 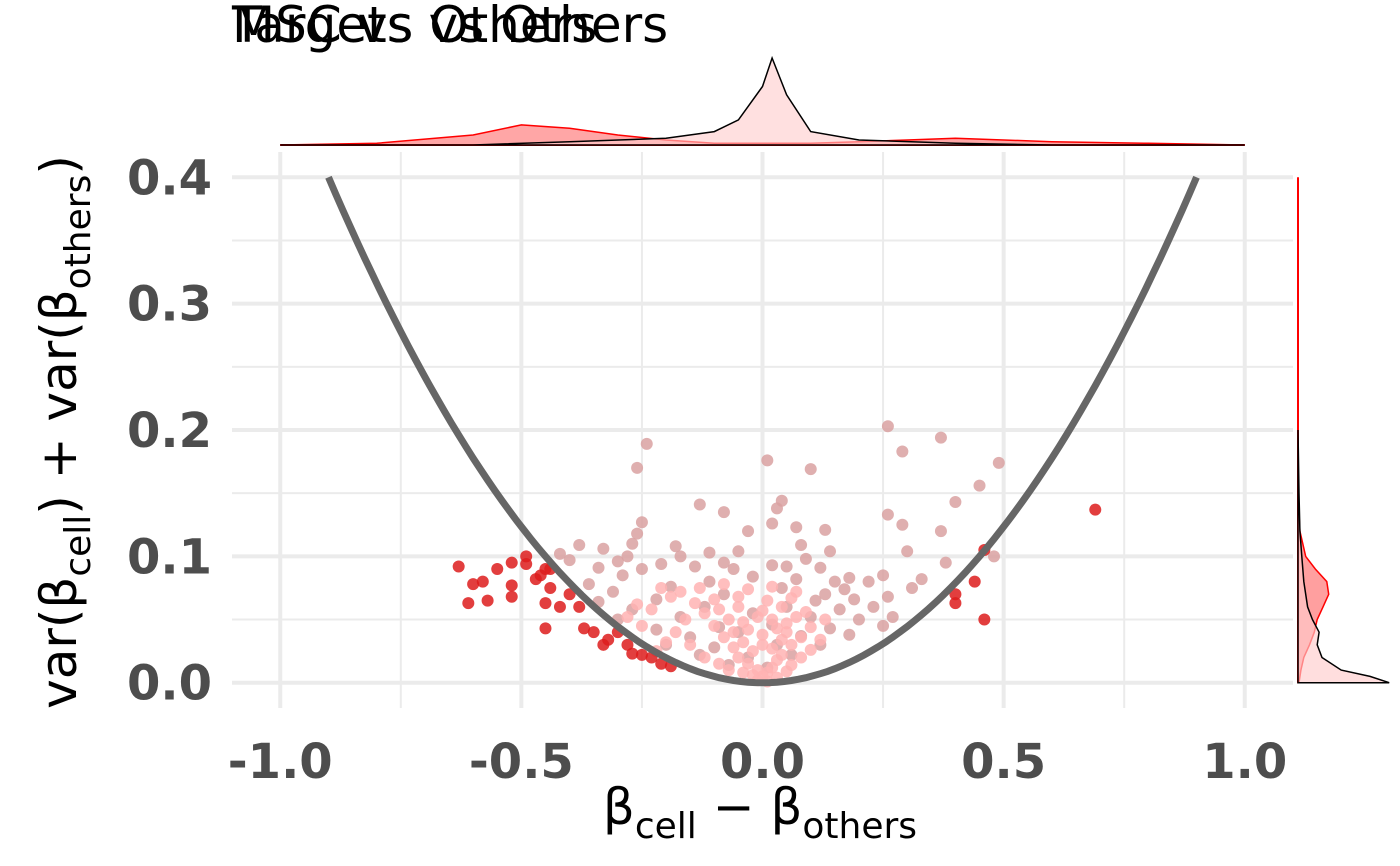 I want to click on y-axis-title: var(βcell) + var(βothers), so click(x=64, y=432).